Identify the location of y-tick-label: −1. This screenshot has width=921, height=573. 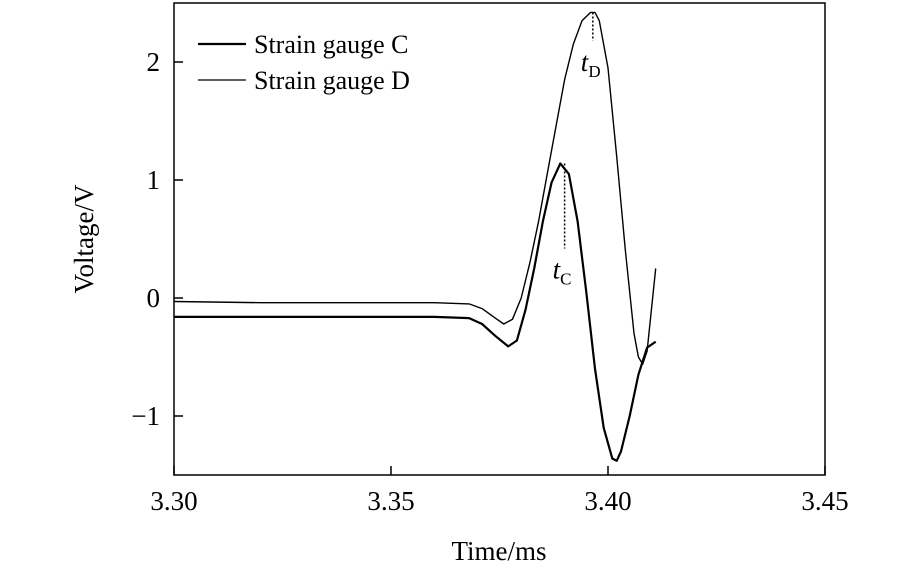
(145, 416).